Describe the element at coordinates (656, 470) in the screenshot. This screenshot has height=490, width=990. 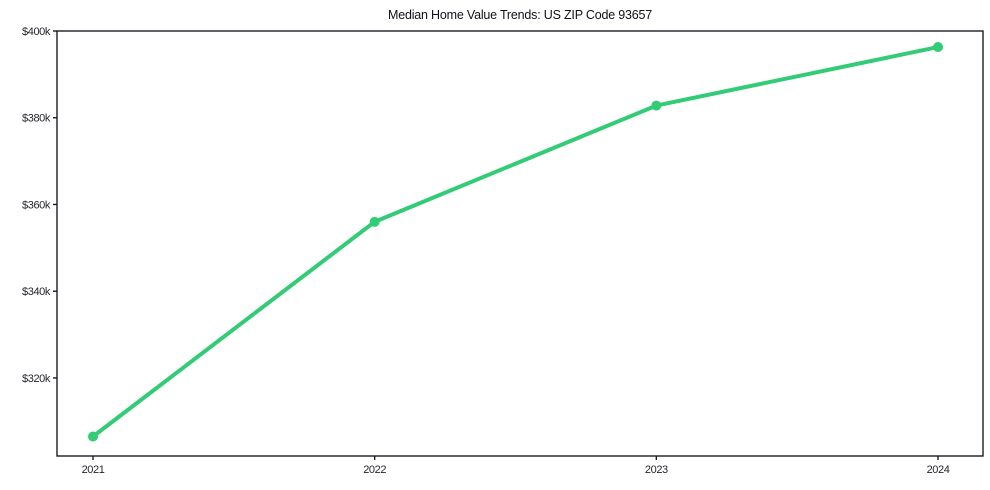
I see `x-tick-label: 2023` at that location.